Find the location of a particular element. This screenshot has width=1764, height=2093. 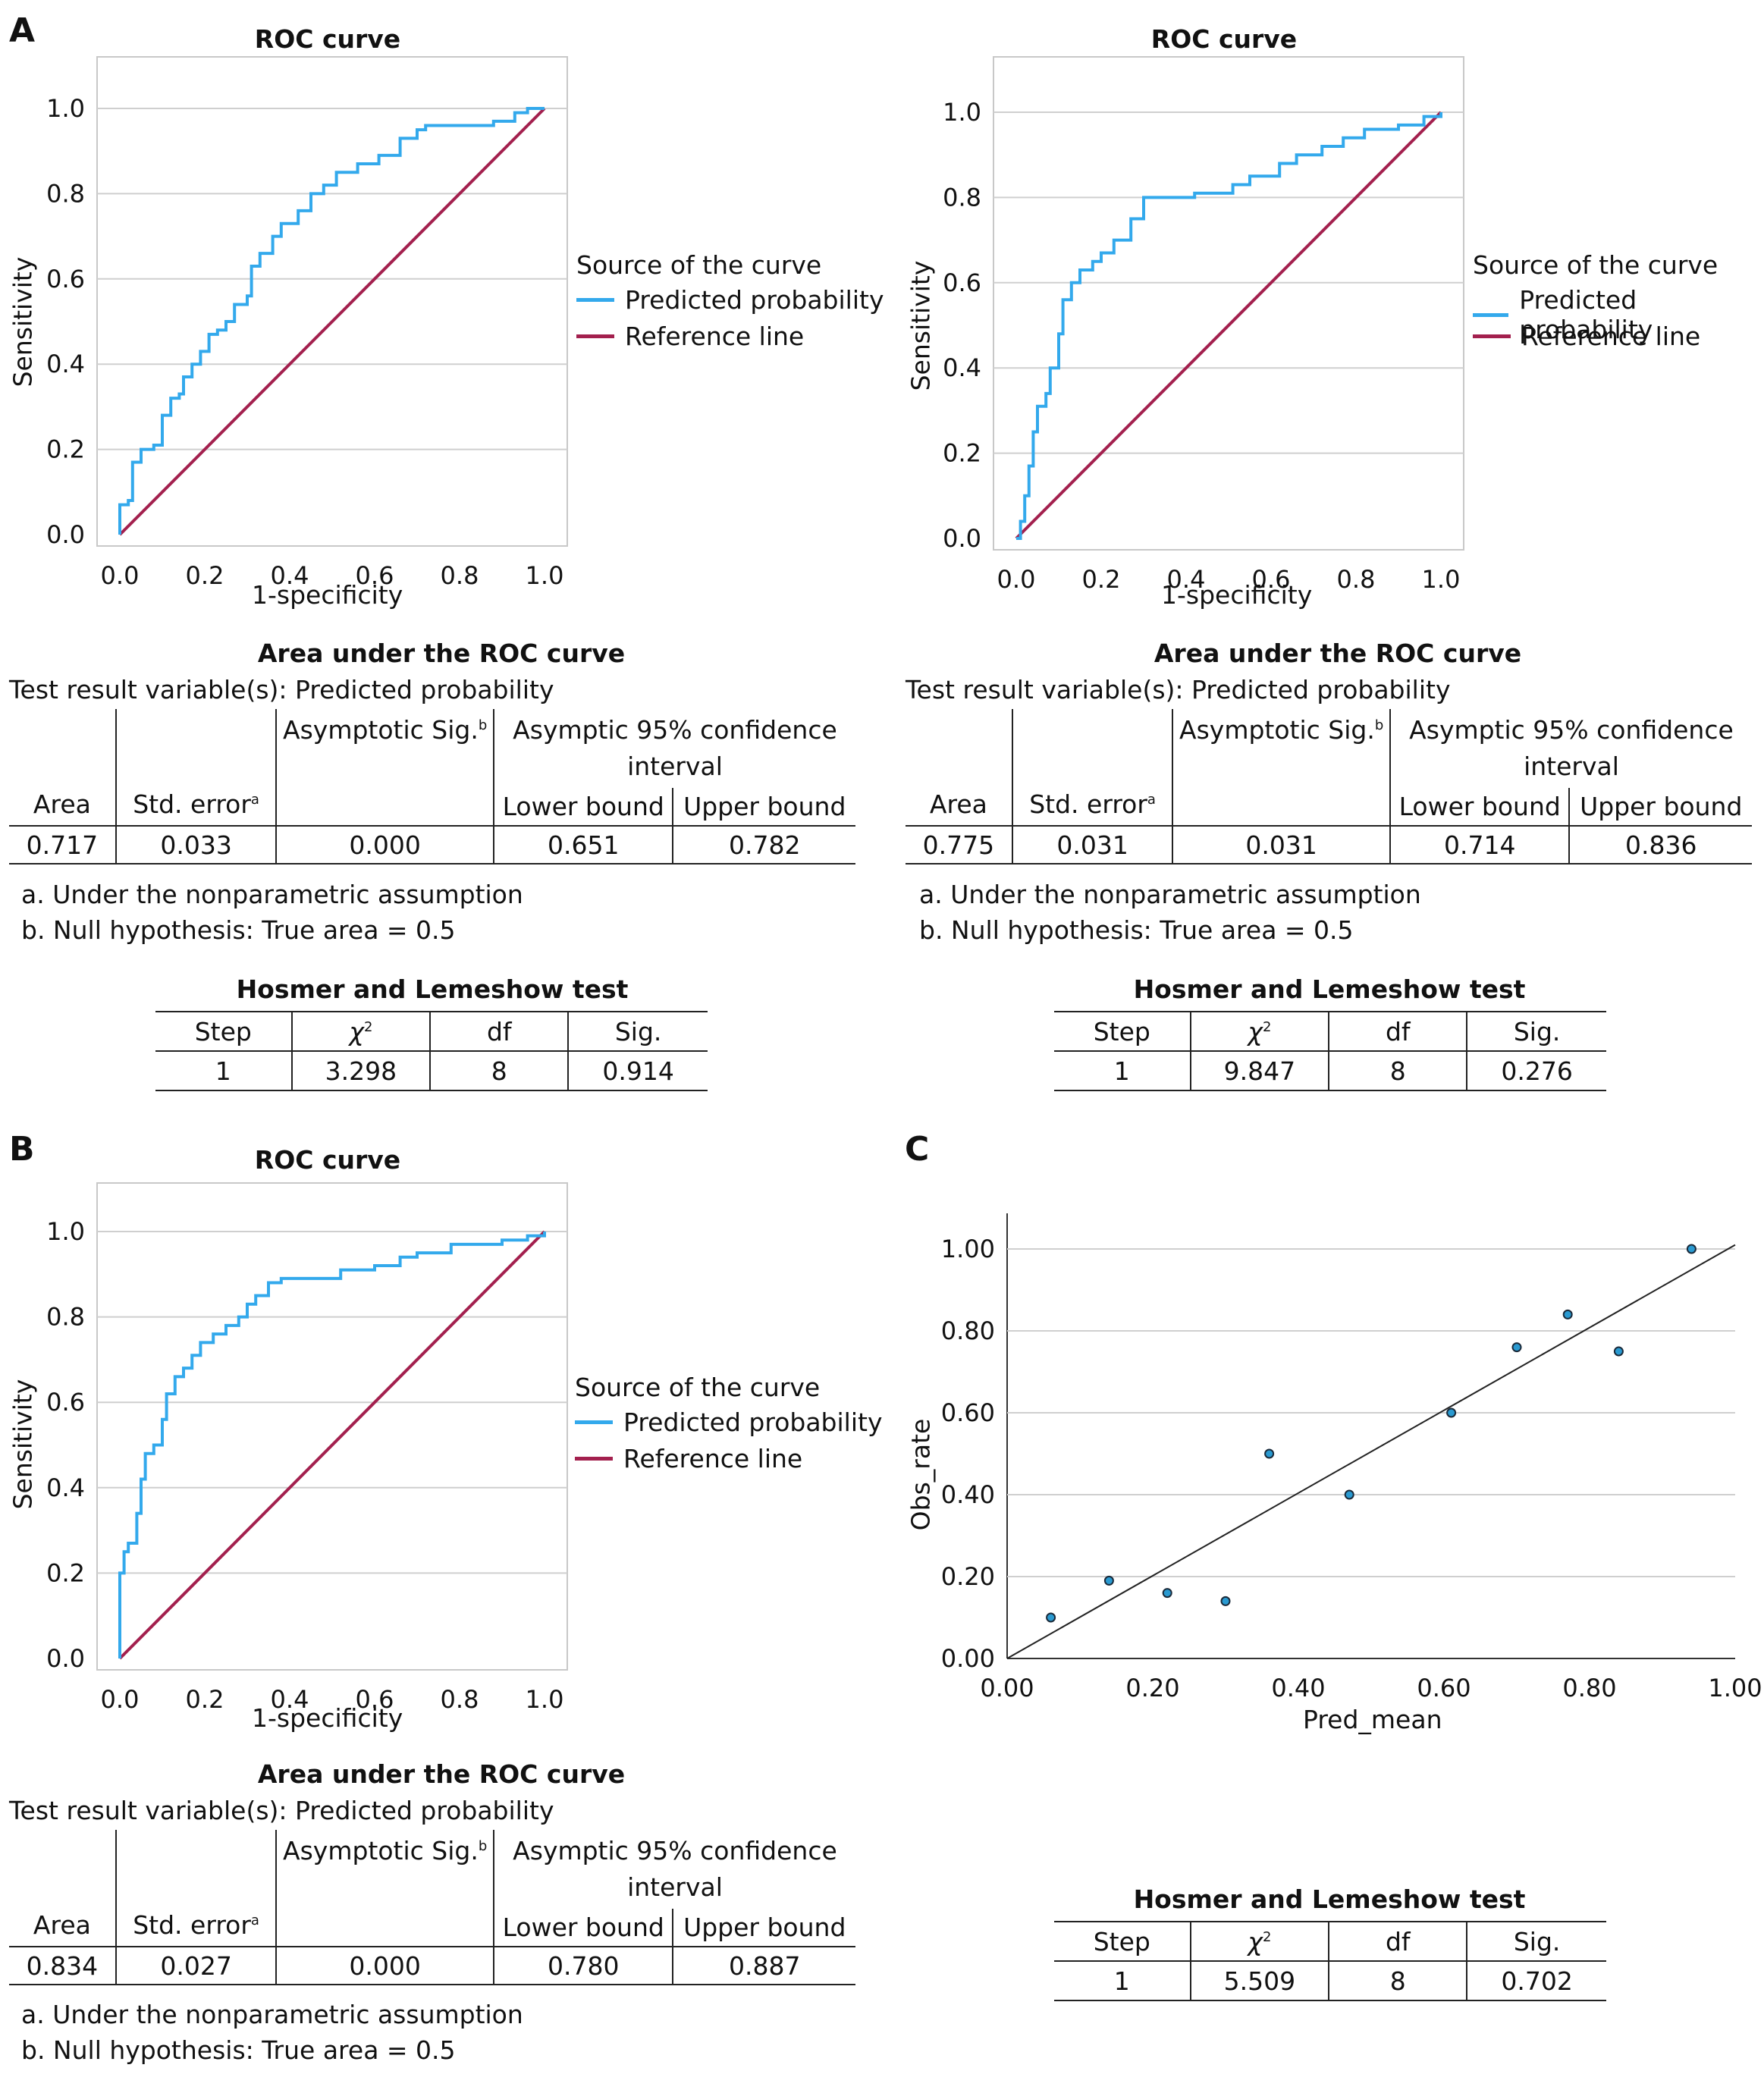

y-tick-label: 0.4 is located at coordinates (65, 364).